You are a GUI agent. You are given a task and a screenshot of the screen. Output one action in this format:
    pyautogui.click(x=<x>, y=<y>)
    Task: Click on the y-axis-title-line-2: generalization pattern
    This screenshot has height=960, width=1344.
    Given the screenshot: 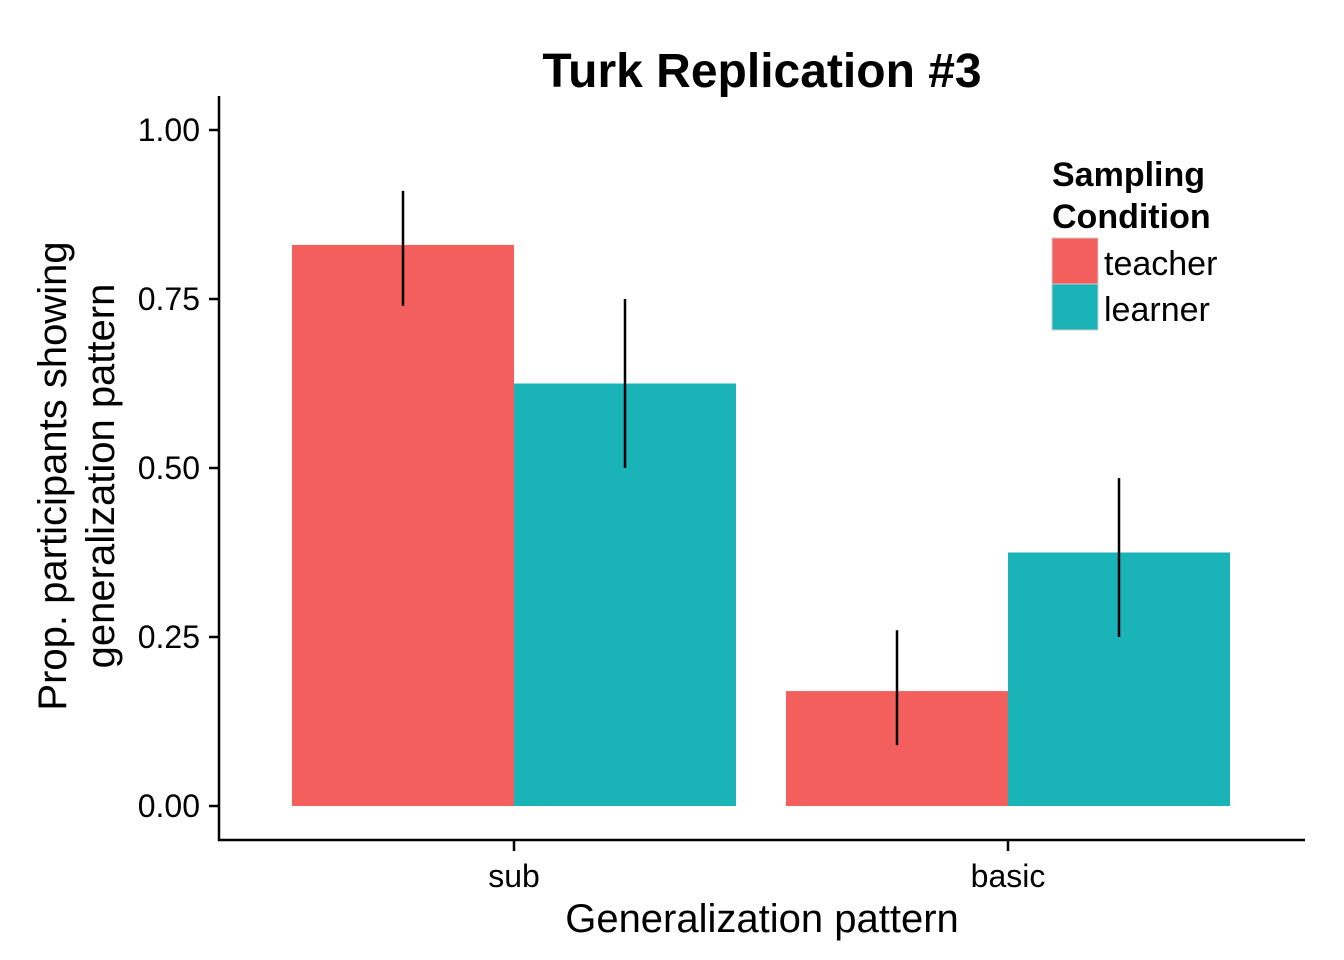 What is the action you would take?
    pyautogui.click(x=101, y=476)
    